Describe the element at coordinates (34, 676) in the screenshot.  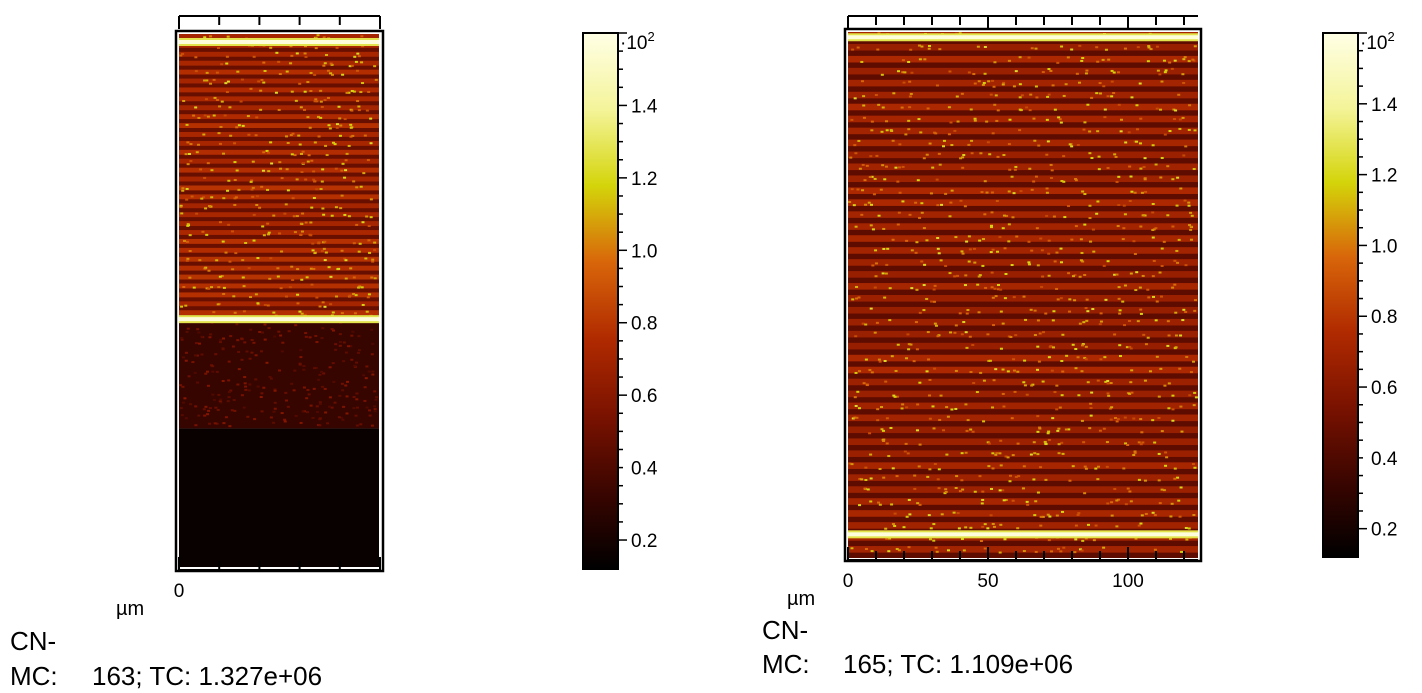
I see `caption-mc-label-left: MC:` at that location.